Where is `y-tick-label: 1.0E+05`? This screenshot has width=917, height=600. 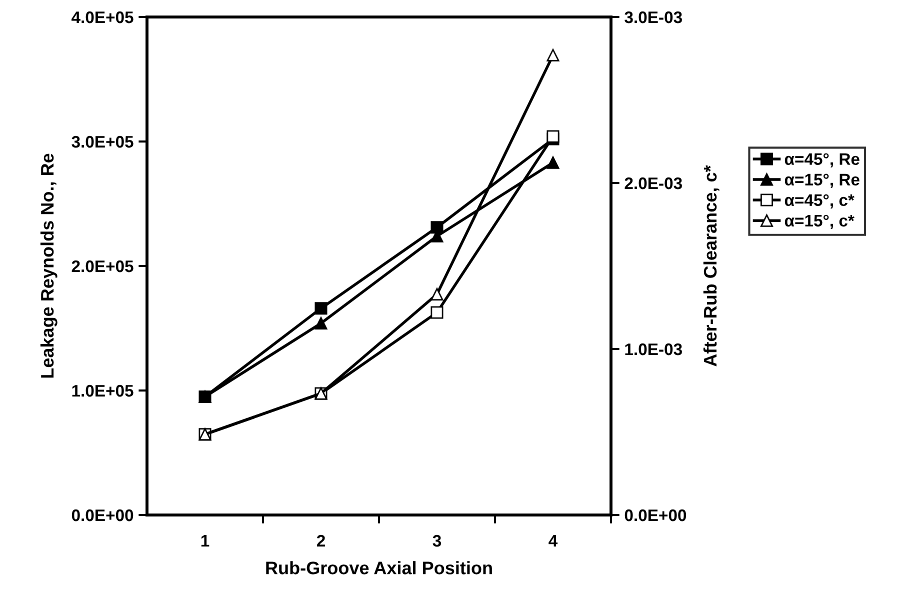 y-tick-label: 1.0E+05 is located at coordinates (103, 390).